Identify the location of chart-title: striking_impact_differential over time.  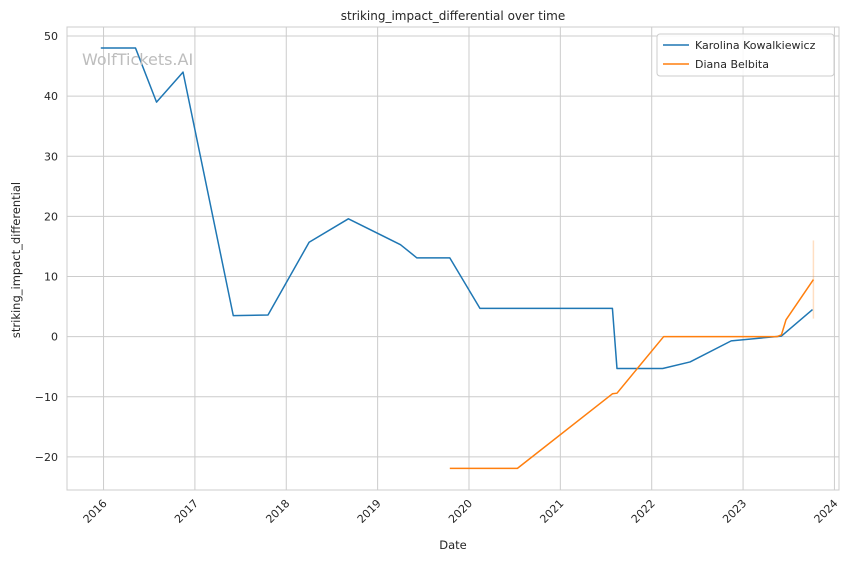
(453, 16).